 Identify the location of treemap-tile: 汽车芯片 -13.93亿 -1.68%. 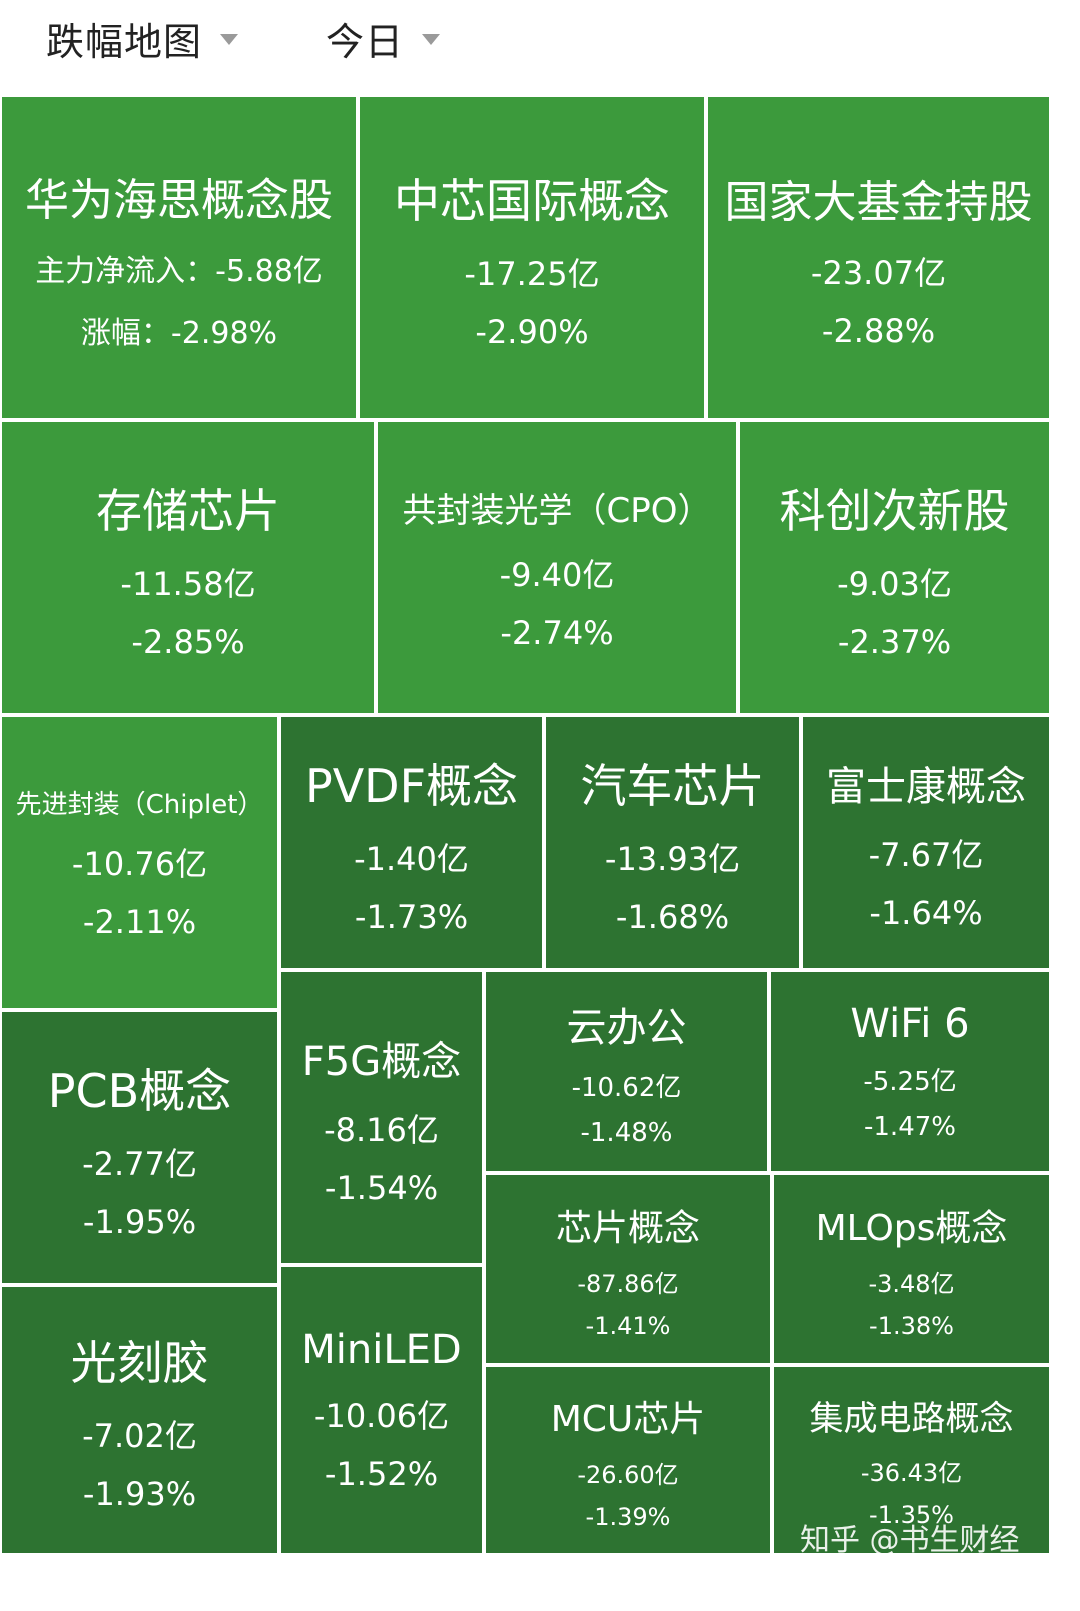
(672, 842).